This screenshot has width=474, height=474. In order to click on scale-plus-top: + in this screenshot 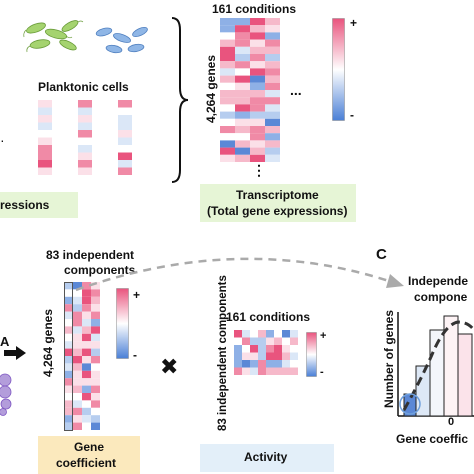, I will do `click(354, 23)`.